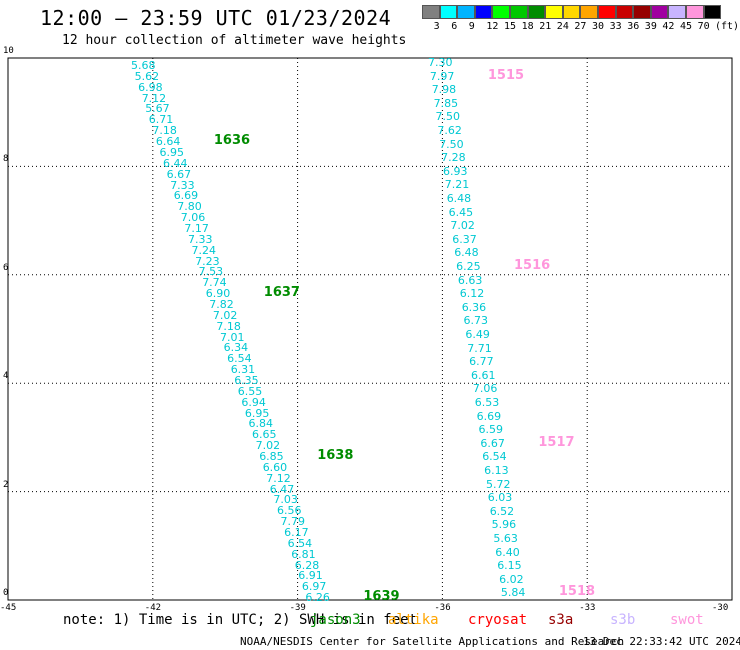  I want to click on wave-height-value: 6.03, so click(500, 498).